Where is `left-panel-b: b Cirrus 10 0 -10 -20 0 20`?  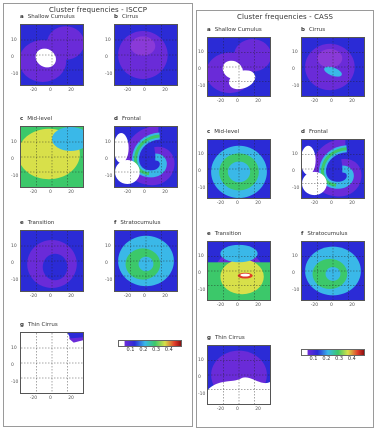
left-panel-b: b Cirrus 10 0 -10 -20 0 20 is located at coordinates (141, 53).